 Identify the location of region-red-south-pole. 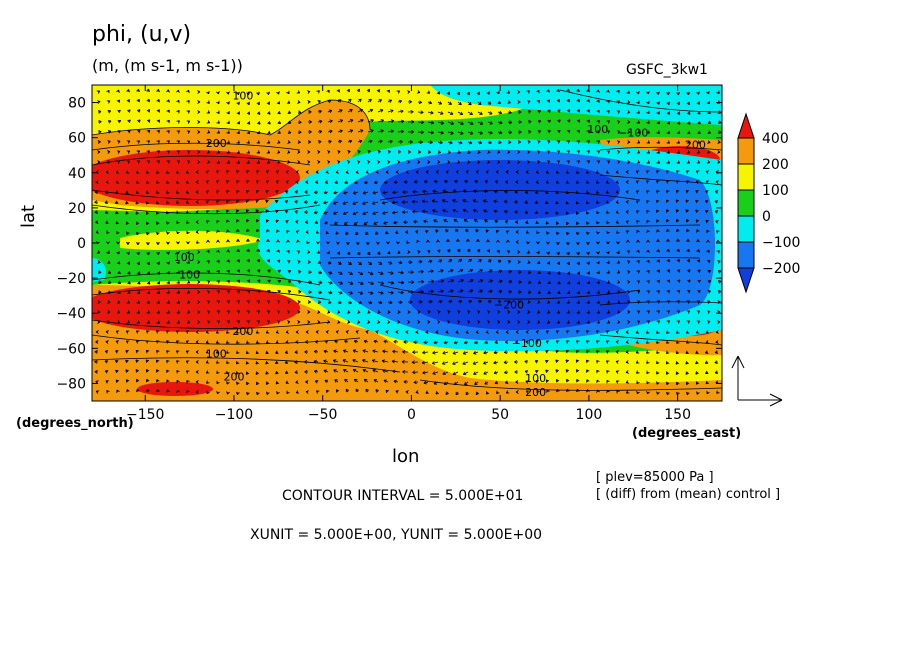
(175, 389).